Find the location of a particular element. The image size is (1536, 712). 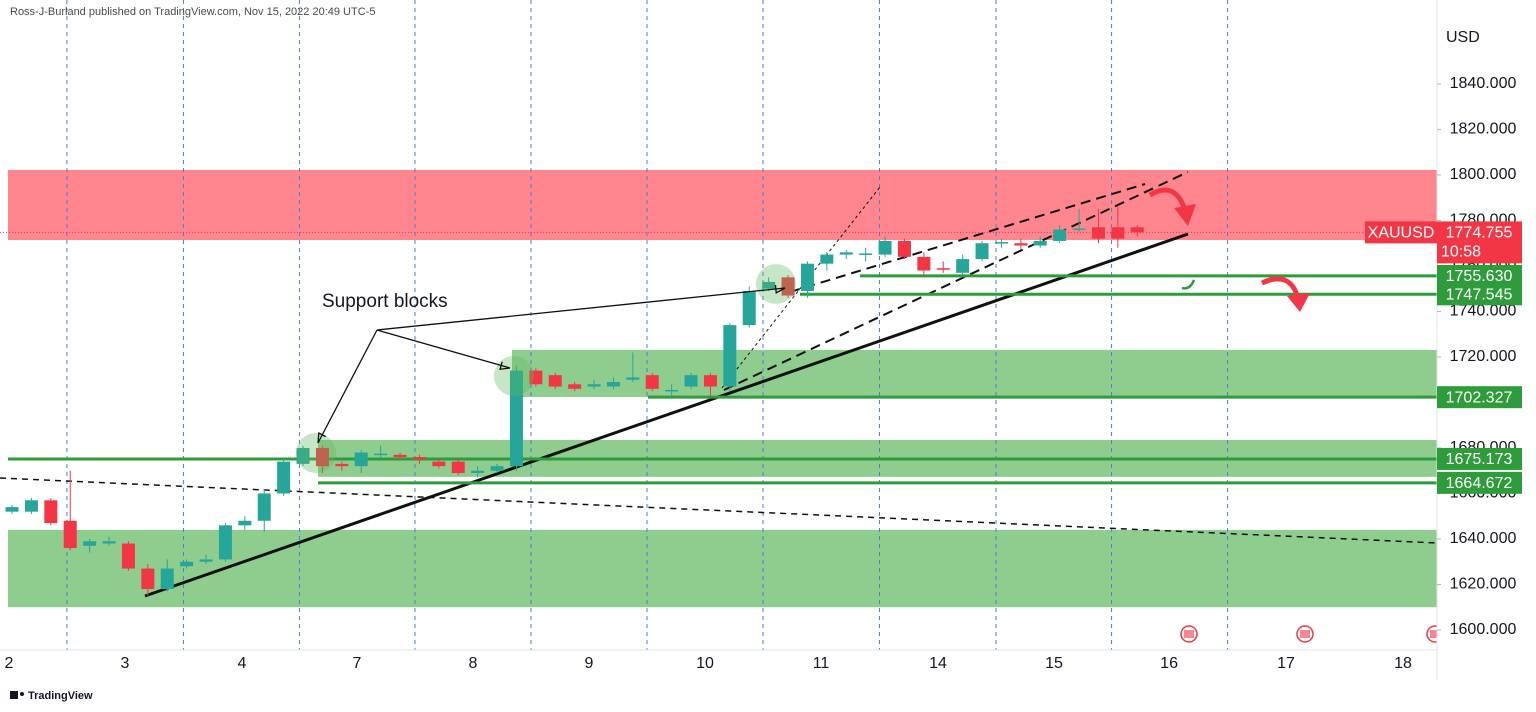

footer-logo is located at coordinates (17, 695).